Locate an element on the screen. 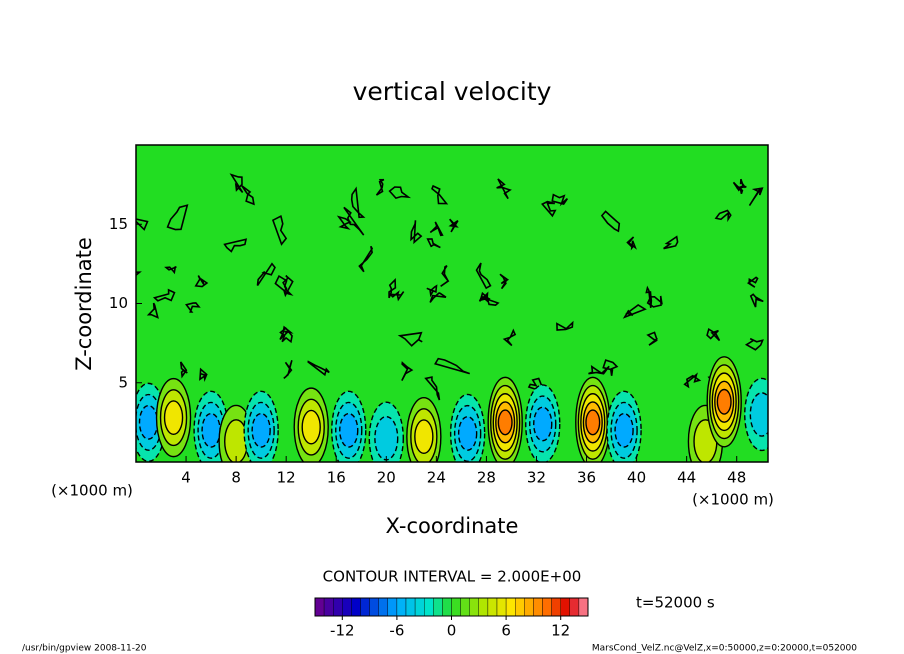  x-tick-label: 20 is located at coordinates (386, 478).